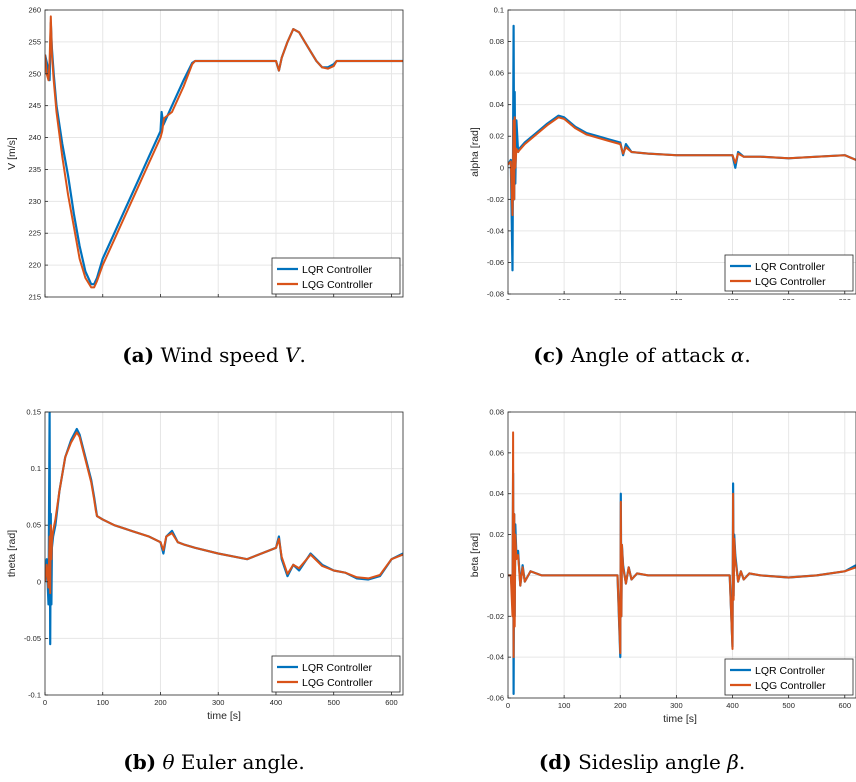 The image size is (856, 782). I want to click on caption-c: (c) Angle of attack α., so click(642, 355).